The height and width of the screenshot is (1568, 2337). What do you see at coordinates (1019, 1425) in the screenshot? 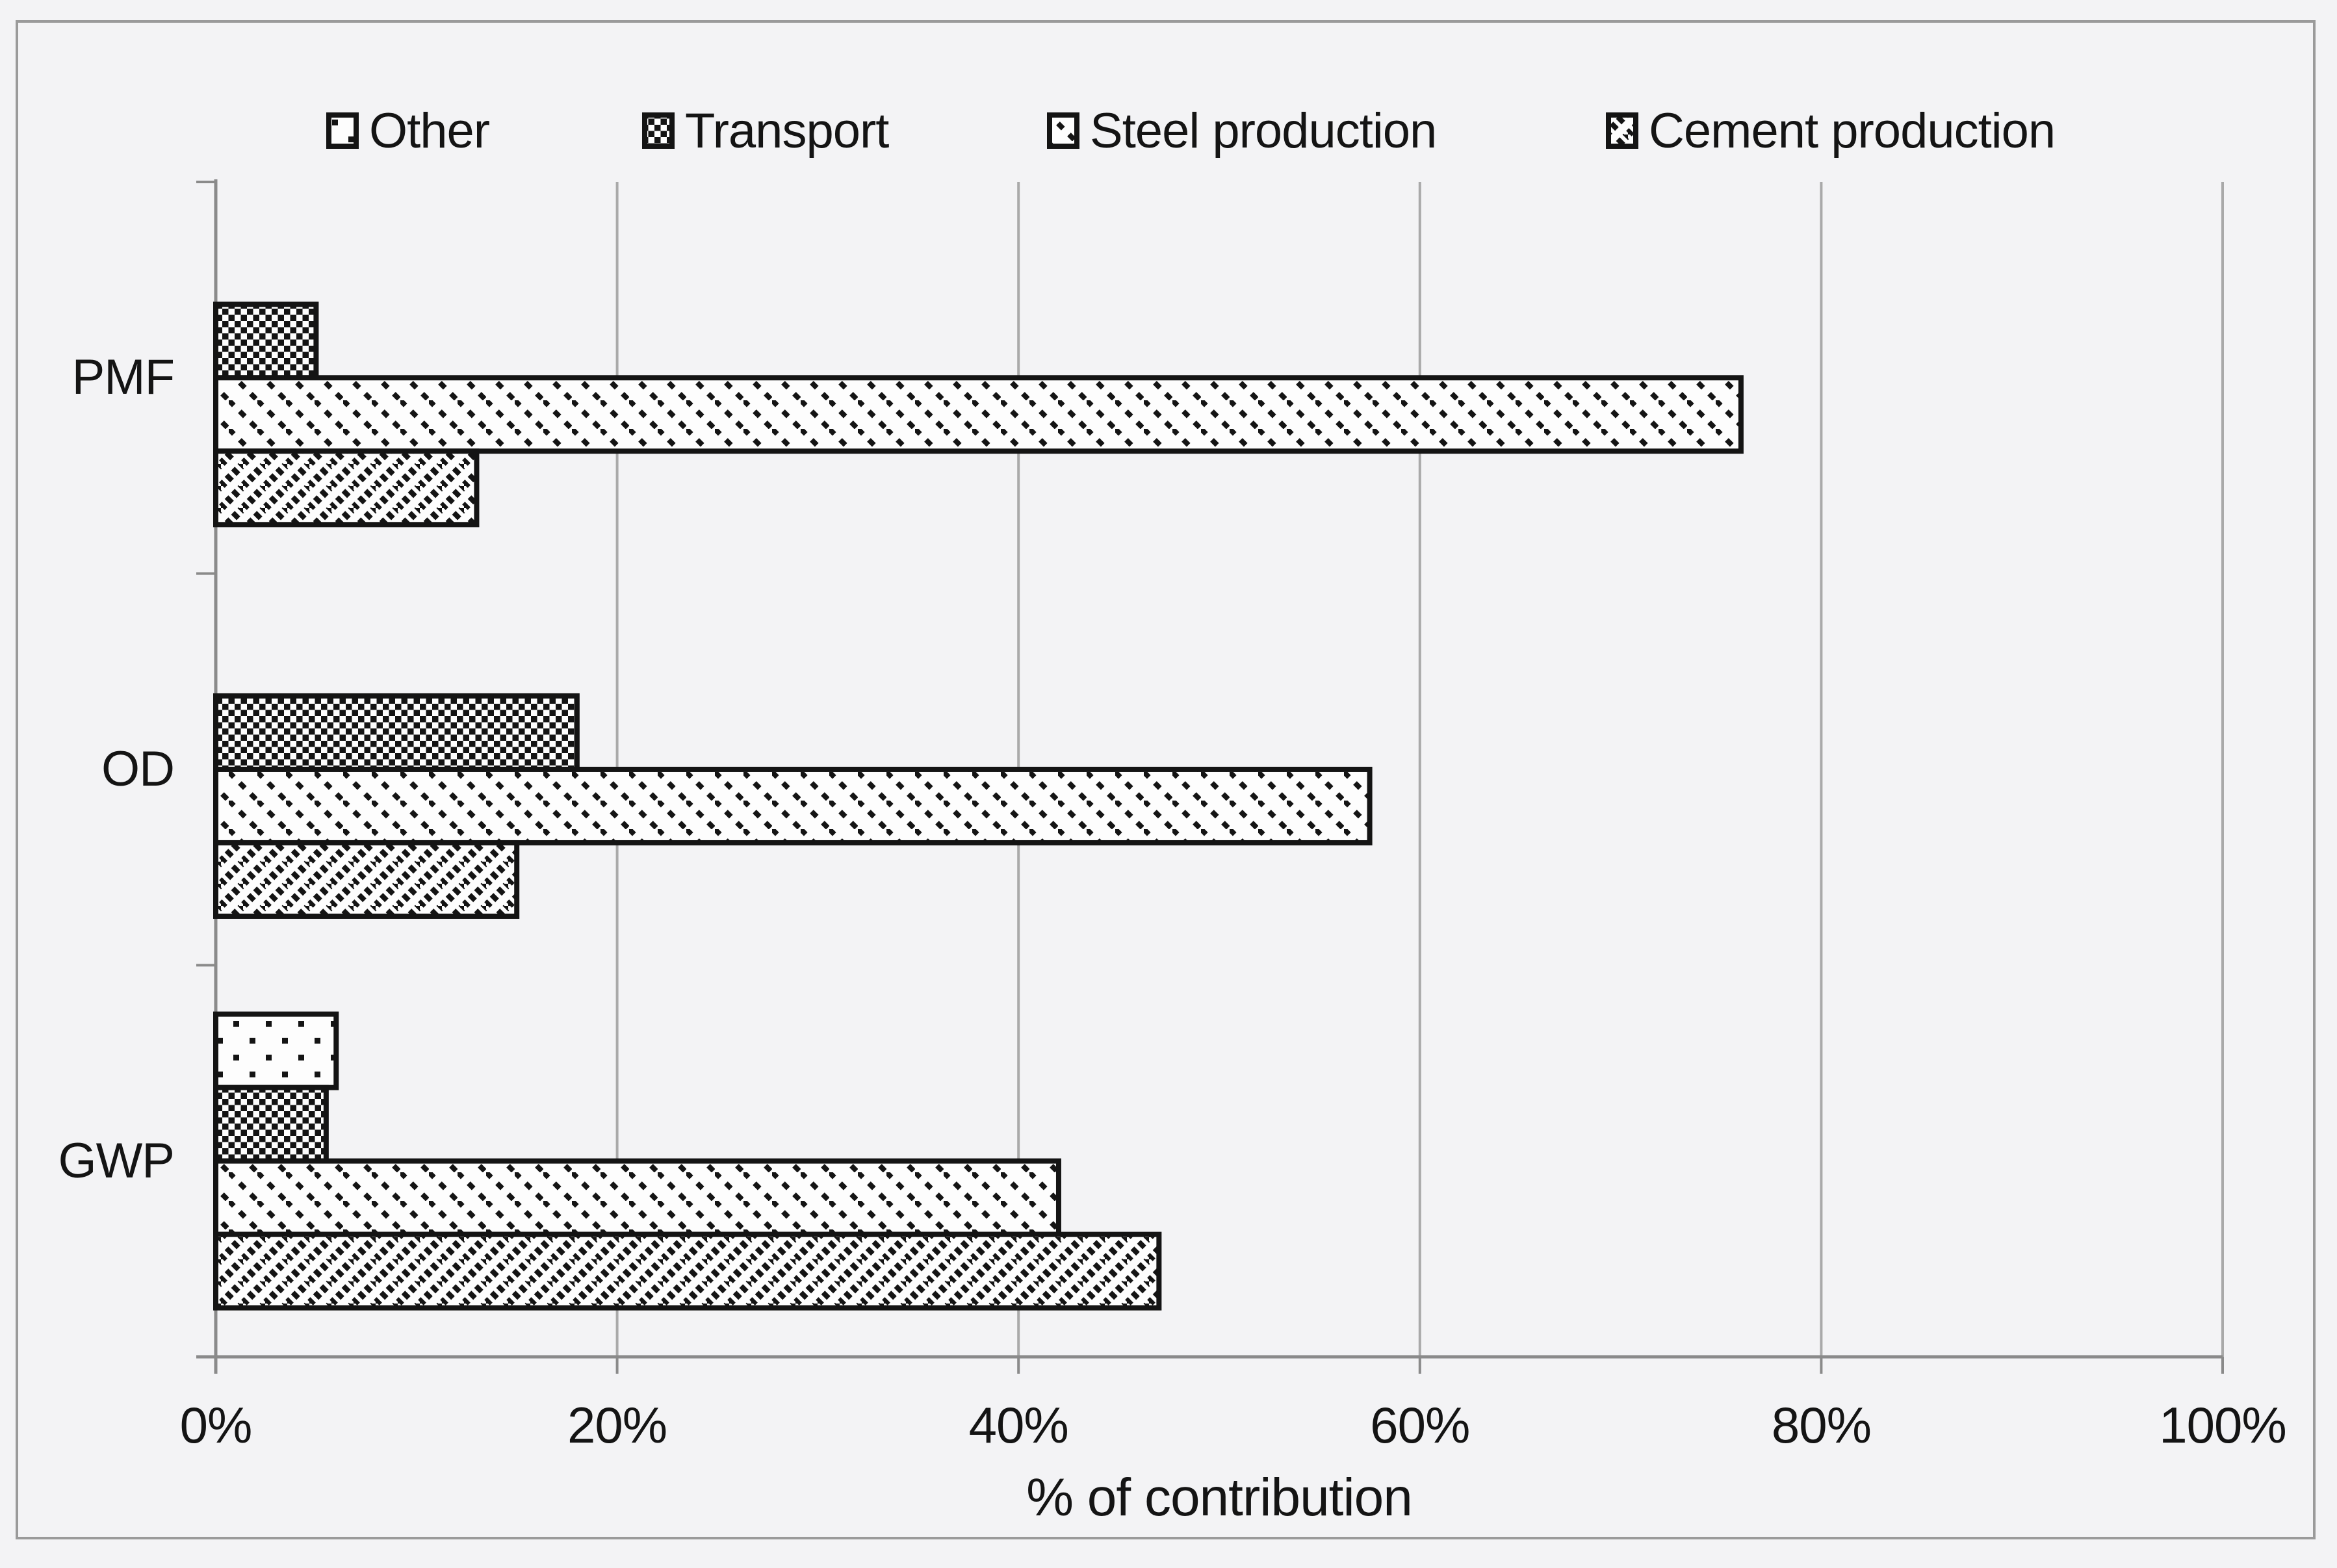
I see `x-tick-label-40-: 40%` at bounding box center [1019, 1425].